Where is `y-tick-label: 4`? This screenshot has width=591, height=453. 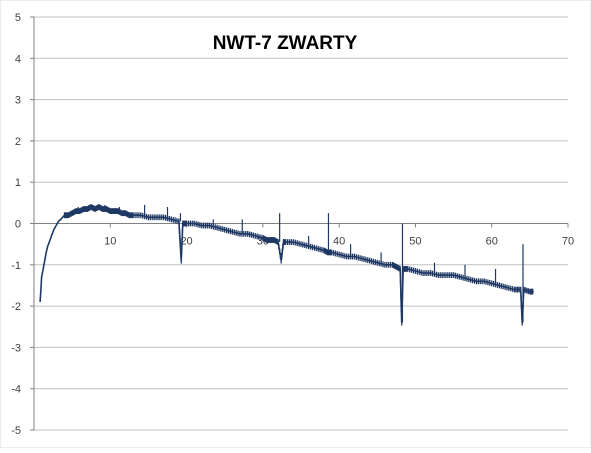 y-tick-label: 4 is located at coordinates (18, 59).